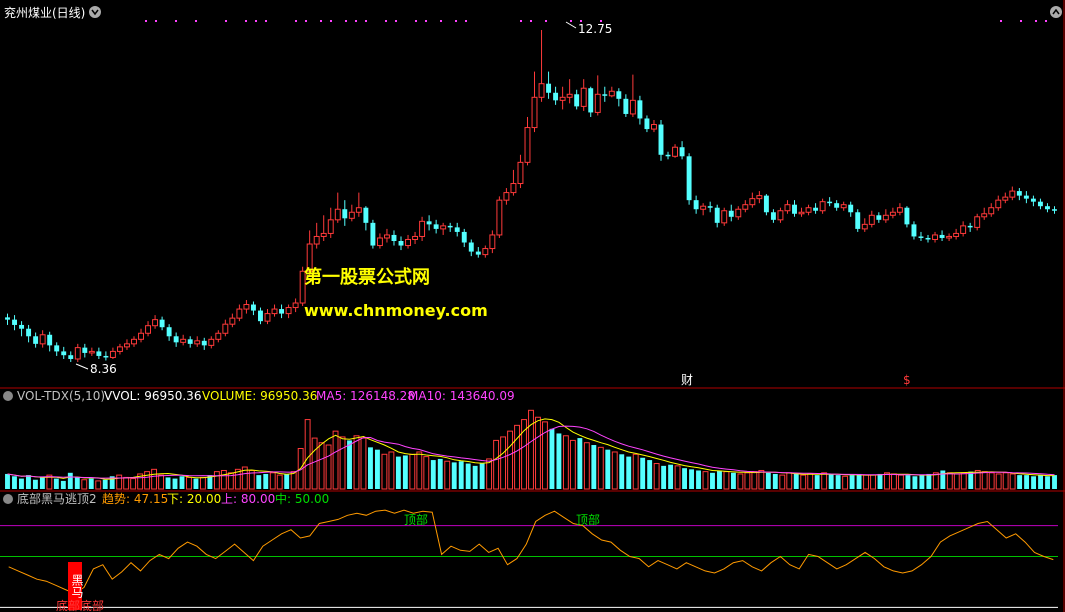 The width and height of the screenshot is (1065, 612). Describe the element at coordinates (461, 396) in the screenshot. I see `ma10-value: MA10: 143640.09` at that location.